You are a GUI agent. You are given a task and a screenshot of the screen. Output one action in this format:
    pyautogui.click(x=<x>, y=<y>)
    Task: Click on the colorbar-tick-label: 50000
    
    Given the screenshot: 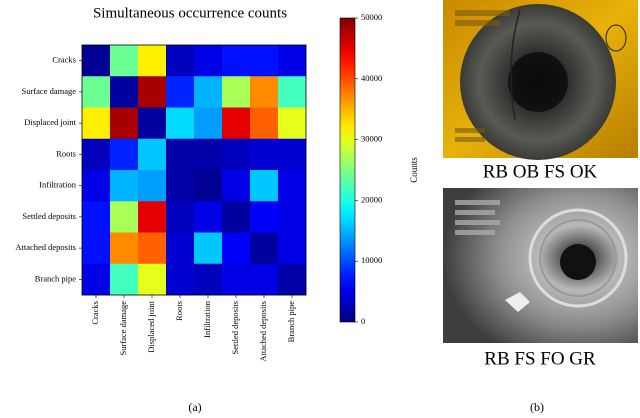 What is the action you would take?
    pyautogui.click(x=371, y=17)
    